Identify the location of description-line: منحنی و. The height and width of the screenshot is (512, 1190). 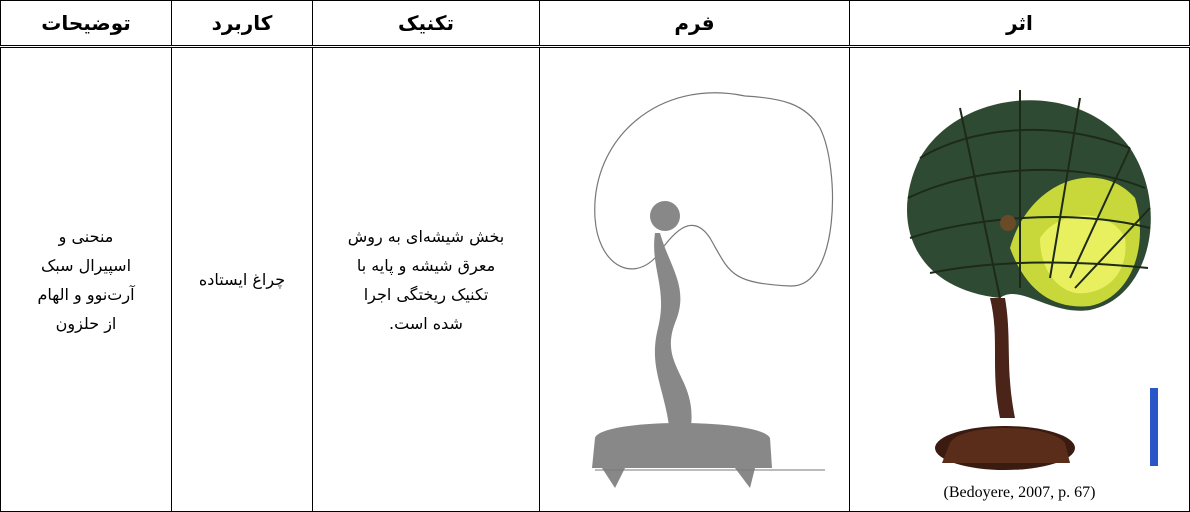
(86, 236).